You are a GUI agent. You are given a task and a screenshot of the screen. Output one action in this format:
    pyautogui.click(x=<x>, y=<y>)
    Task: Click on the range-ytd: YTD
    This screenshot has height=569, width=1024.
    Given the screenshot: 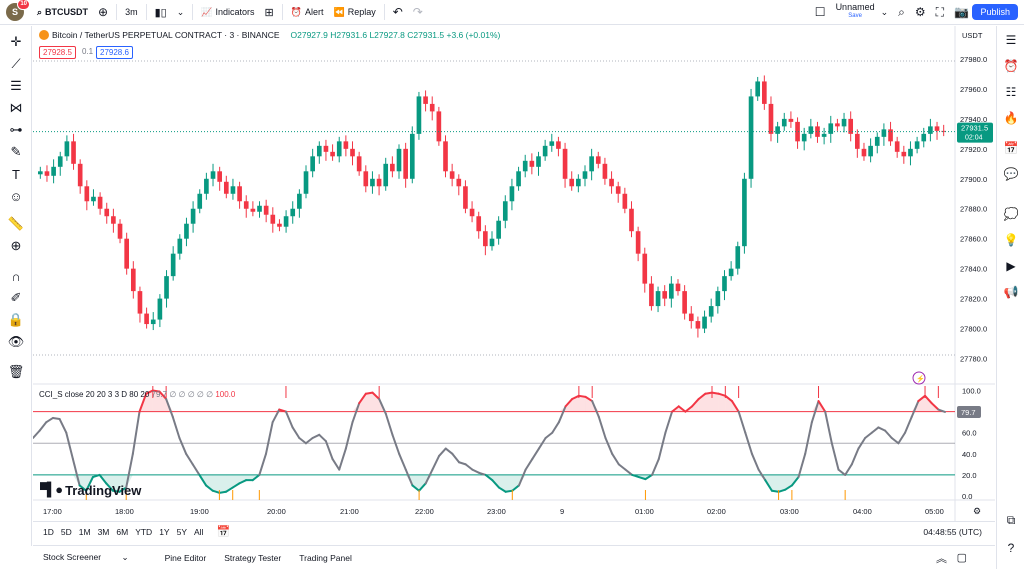 What is the action you would take?
    pyautogui.click(x=144, y=531)
    